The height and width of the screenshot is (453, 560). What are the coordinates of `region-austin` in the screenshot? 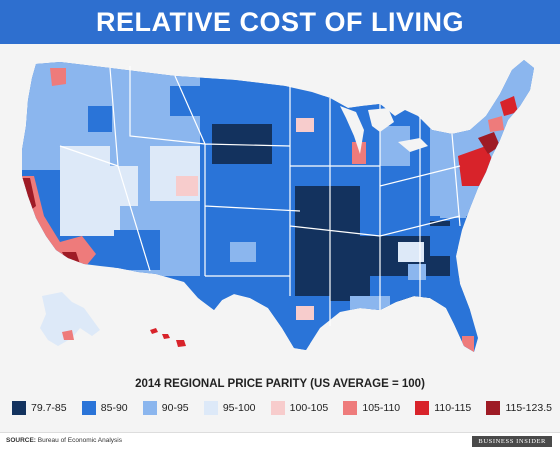 It's located at (261, 314).